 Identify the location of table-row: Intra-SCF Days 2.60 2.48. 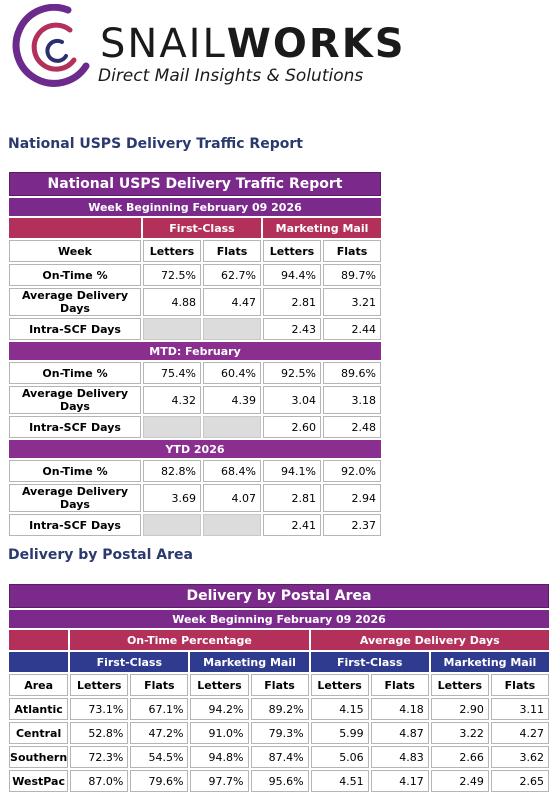
(195, 427).